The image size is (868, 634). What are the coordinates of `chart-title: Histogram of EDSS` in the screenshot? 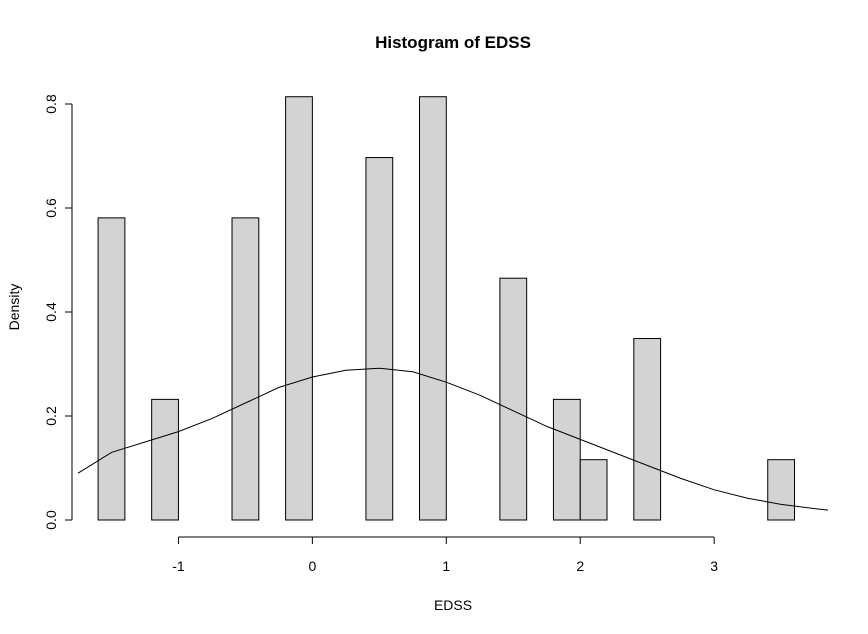 It's located at (453, 42).